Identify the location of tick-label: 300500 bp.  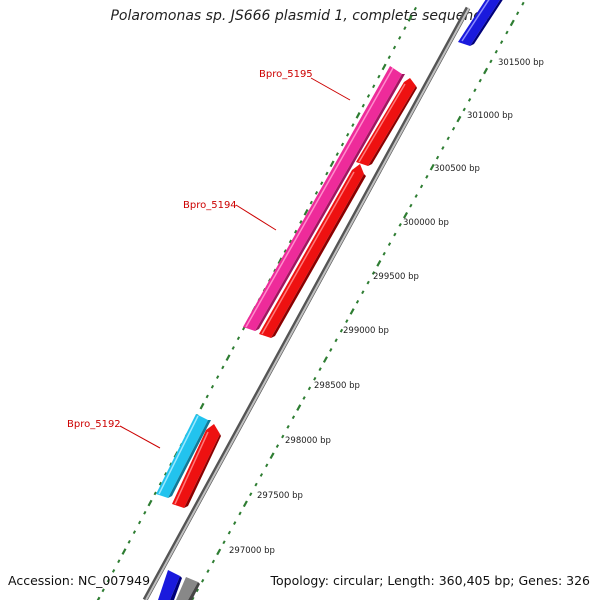
(457, 169).